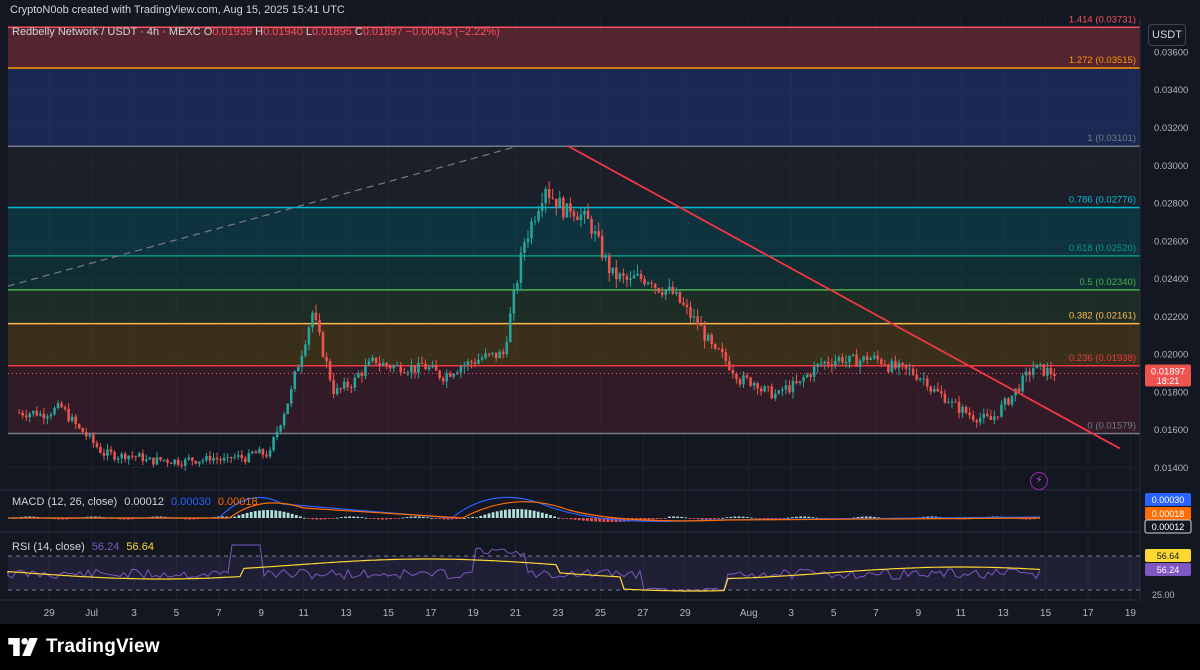 This screenshot has height=670, width=1200. I want to click on fib-label: 1.414 (0.03731), so click(1102, 19).